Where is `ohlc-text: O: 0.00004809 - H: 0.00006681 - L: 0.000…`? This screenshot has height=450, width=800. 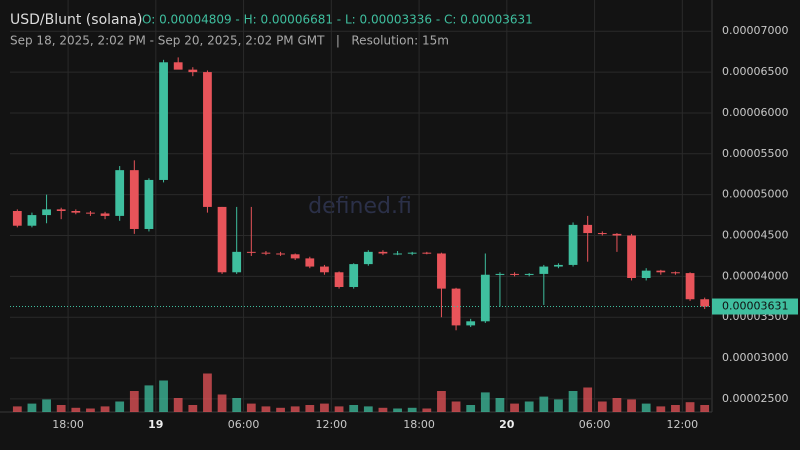 ohlc-text: O: 0.00004809 - H: 0.00006681 - L: 0.000… is located at coordinates (337, 20).